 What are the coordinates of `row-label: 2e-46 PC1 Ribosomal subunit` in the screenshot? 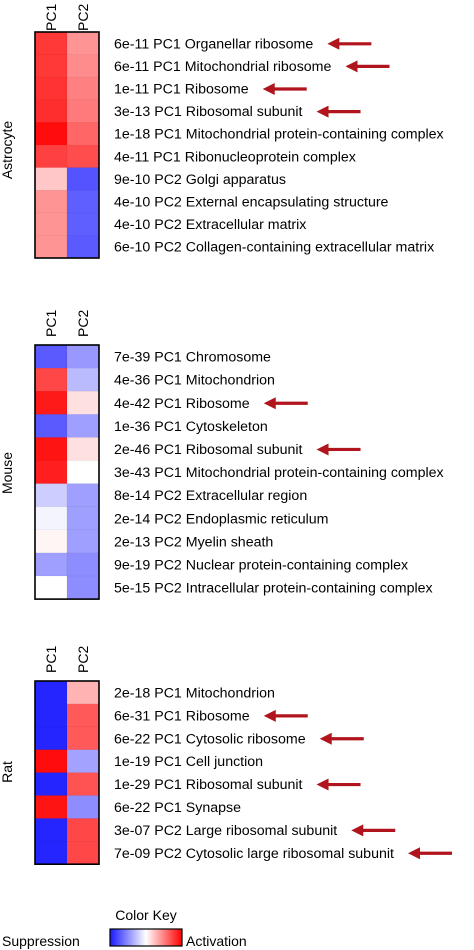 It's located at (208, 450).